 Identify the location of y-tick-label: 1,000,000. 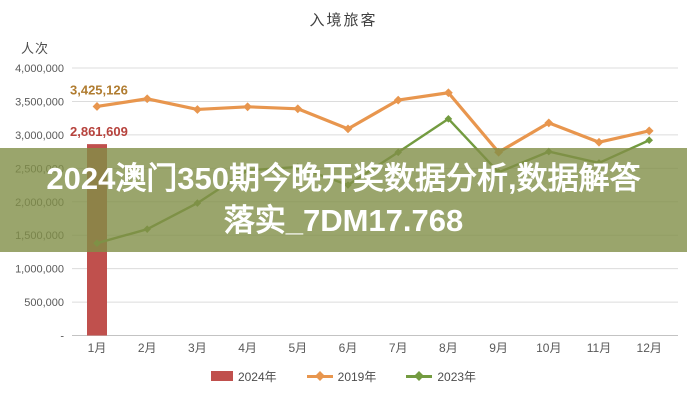
(39, 270).